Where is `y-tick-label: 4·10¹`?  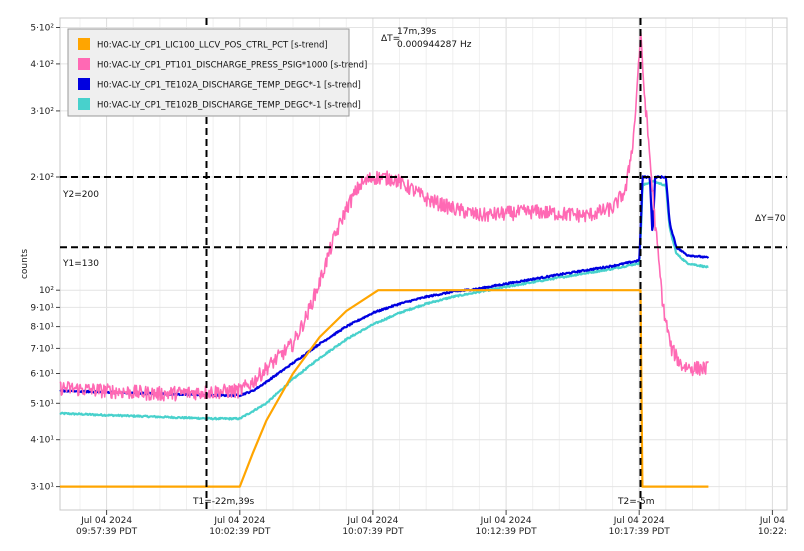 y-tick-label: 4·10¹ is located at coordinates (42, 441).